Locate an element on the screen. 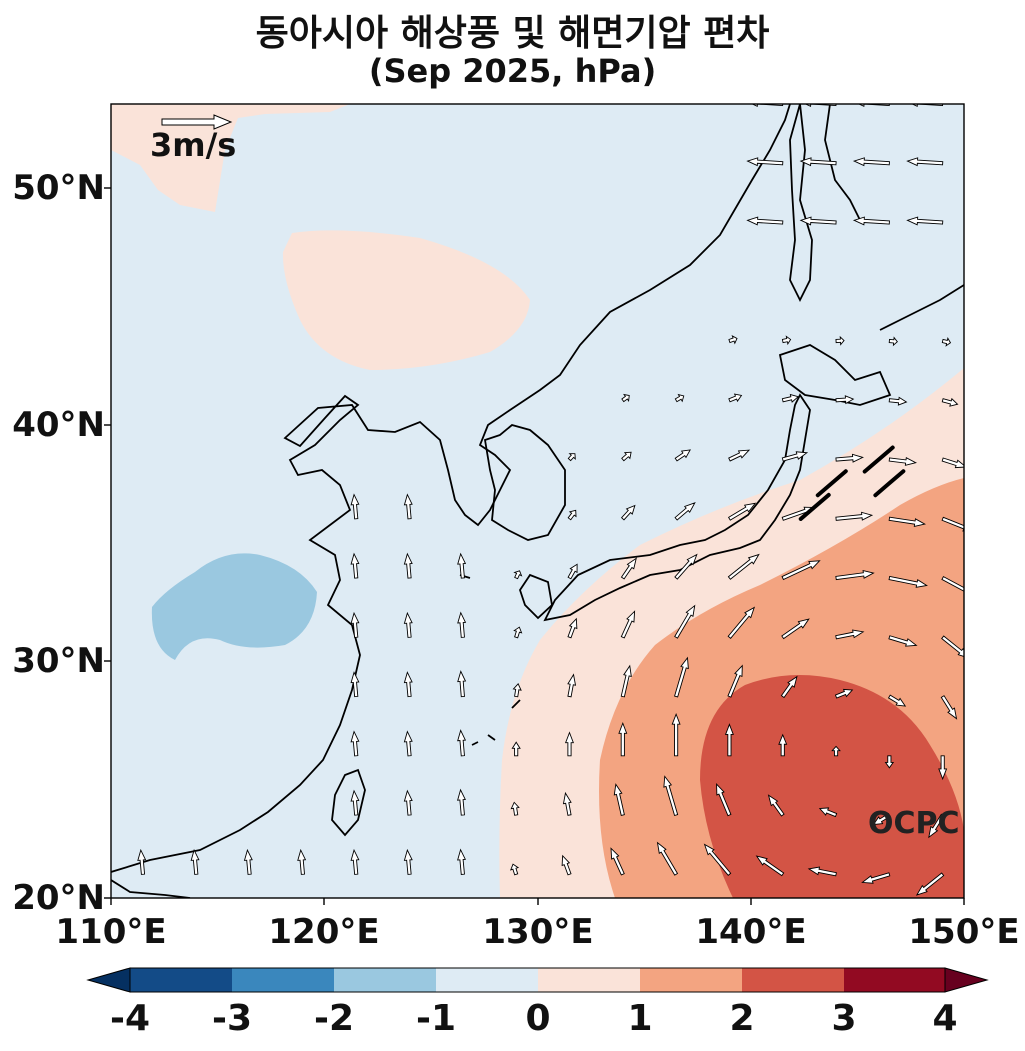 The image size is (1025, 1051). colorbar-label-0: 0 is located at coordinates (538, 1018).